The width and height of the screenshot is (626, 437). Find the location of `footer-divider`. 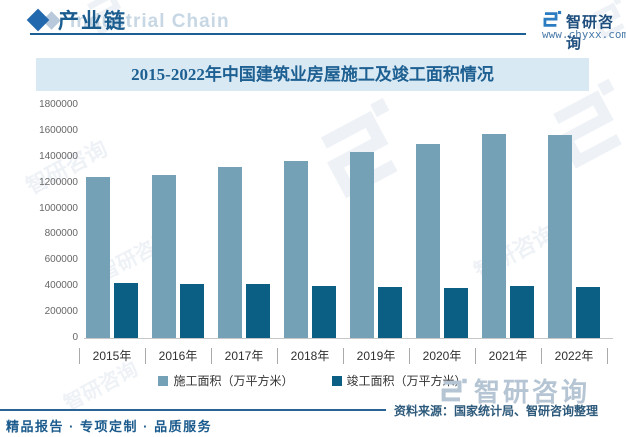

footer-divider is located at coordinates (193, 410).